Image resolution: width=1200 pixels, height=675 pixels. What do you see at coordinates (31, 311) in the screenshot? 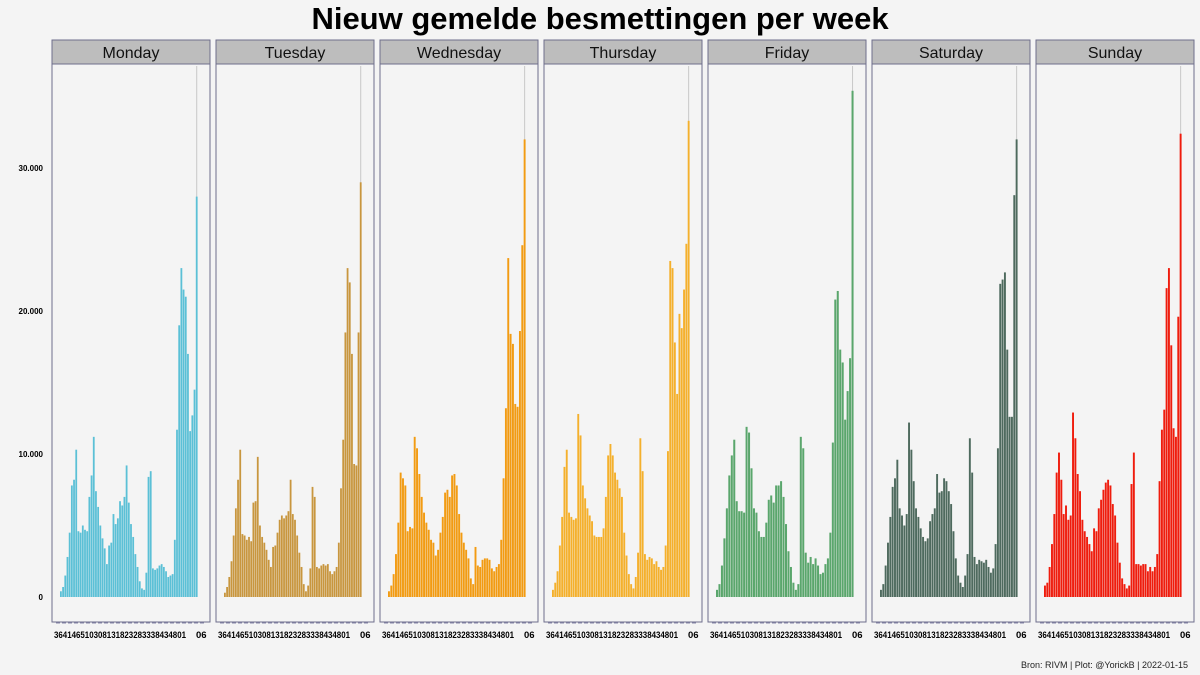
I see `y-tick-label: 20.000` at bounding box center [31, 311].